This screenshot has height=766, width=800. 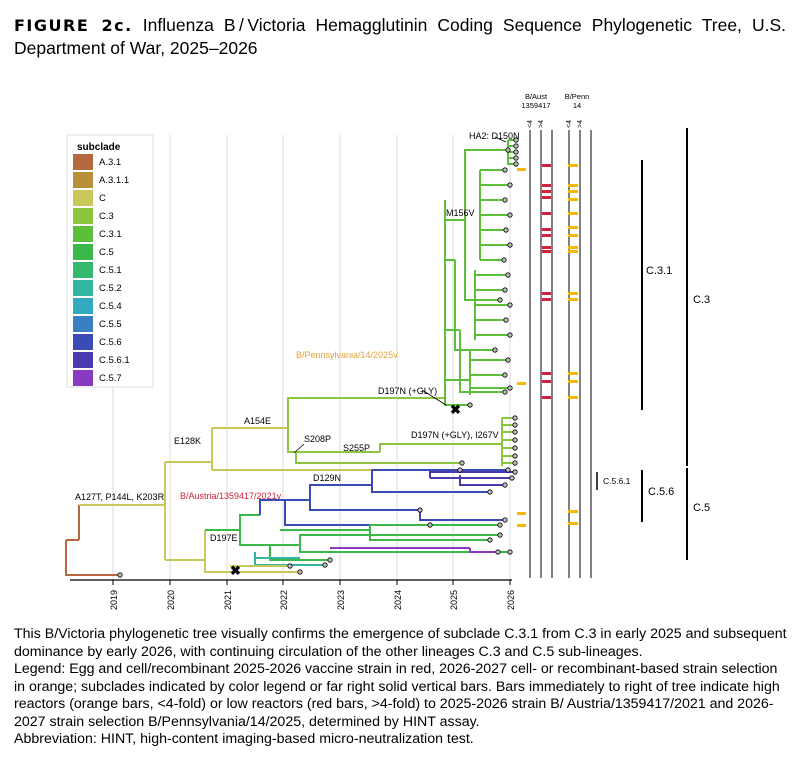 I want to click on legend-title: subclade, so click(x=99, y=147).